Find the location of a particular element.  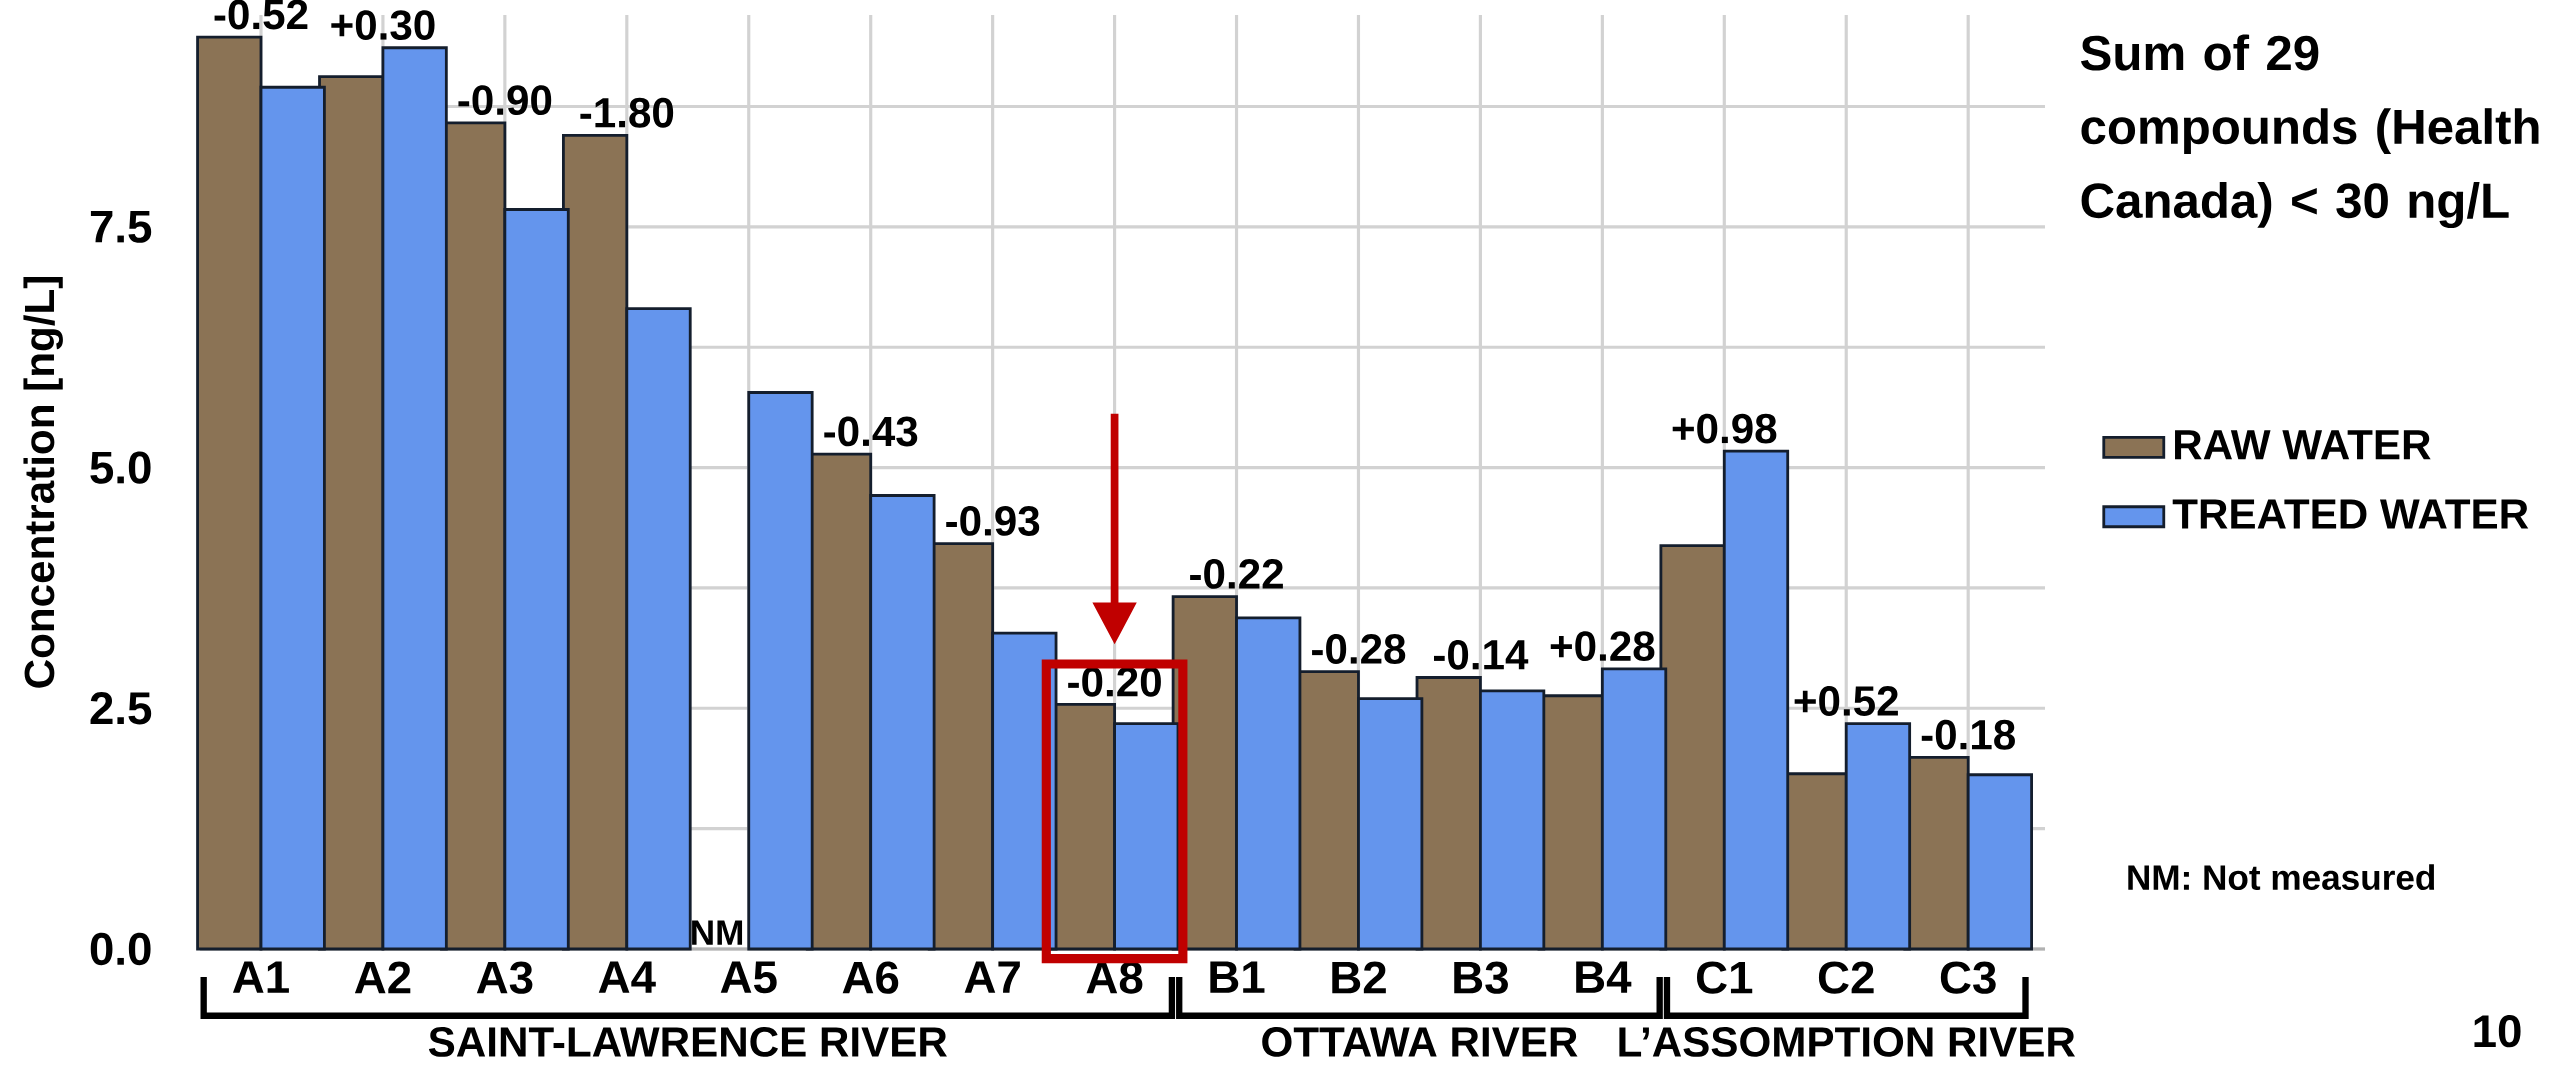

text: L’ASSOMPTION RIVER is located at coordinates (1847, 1042).